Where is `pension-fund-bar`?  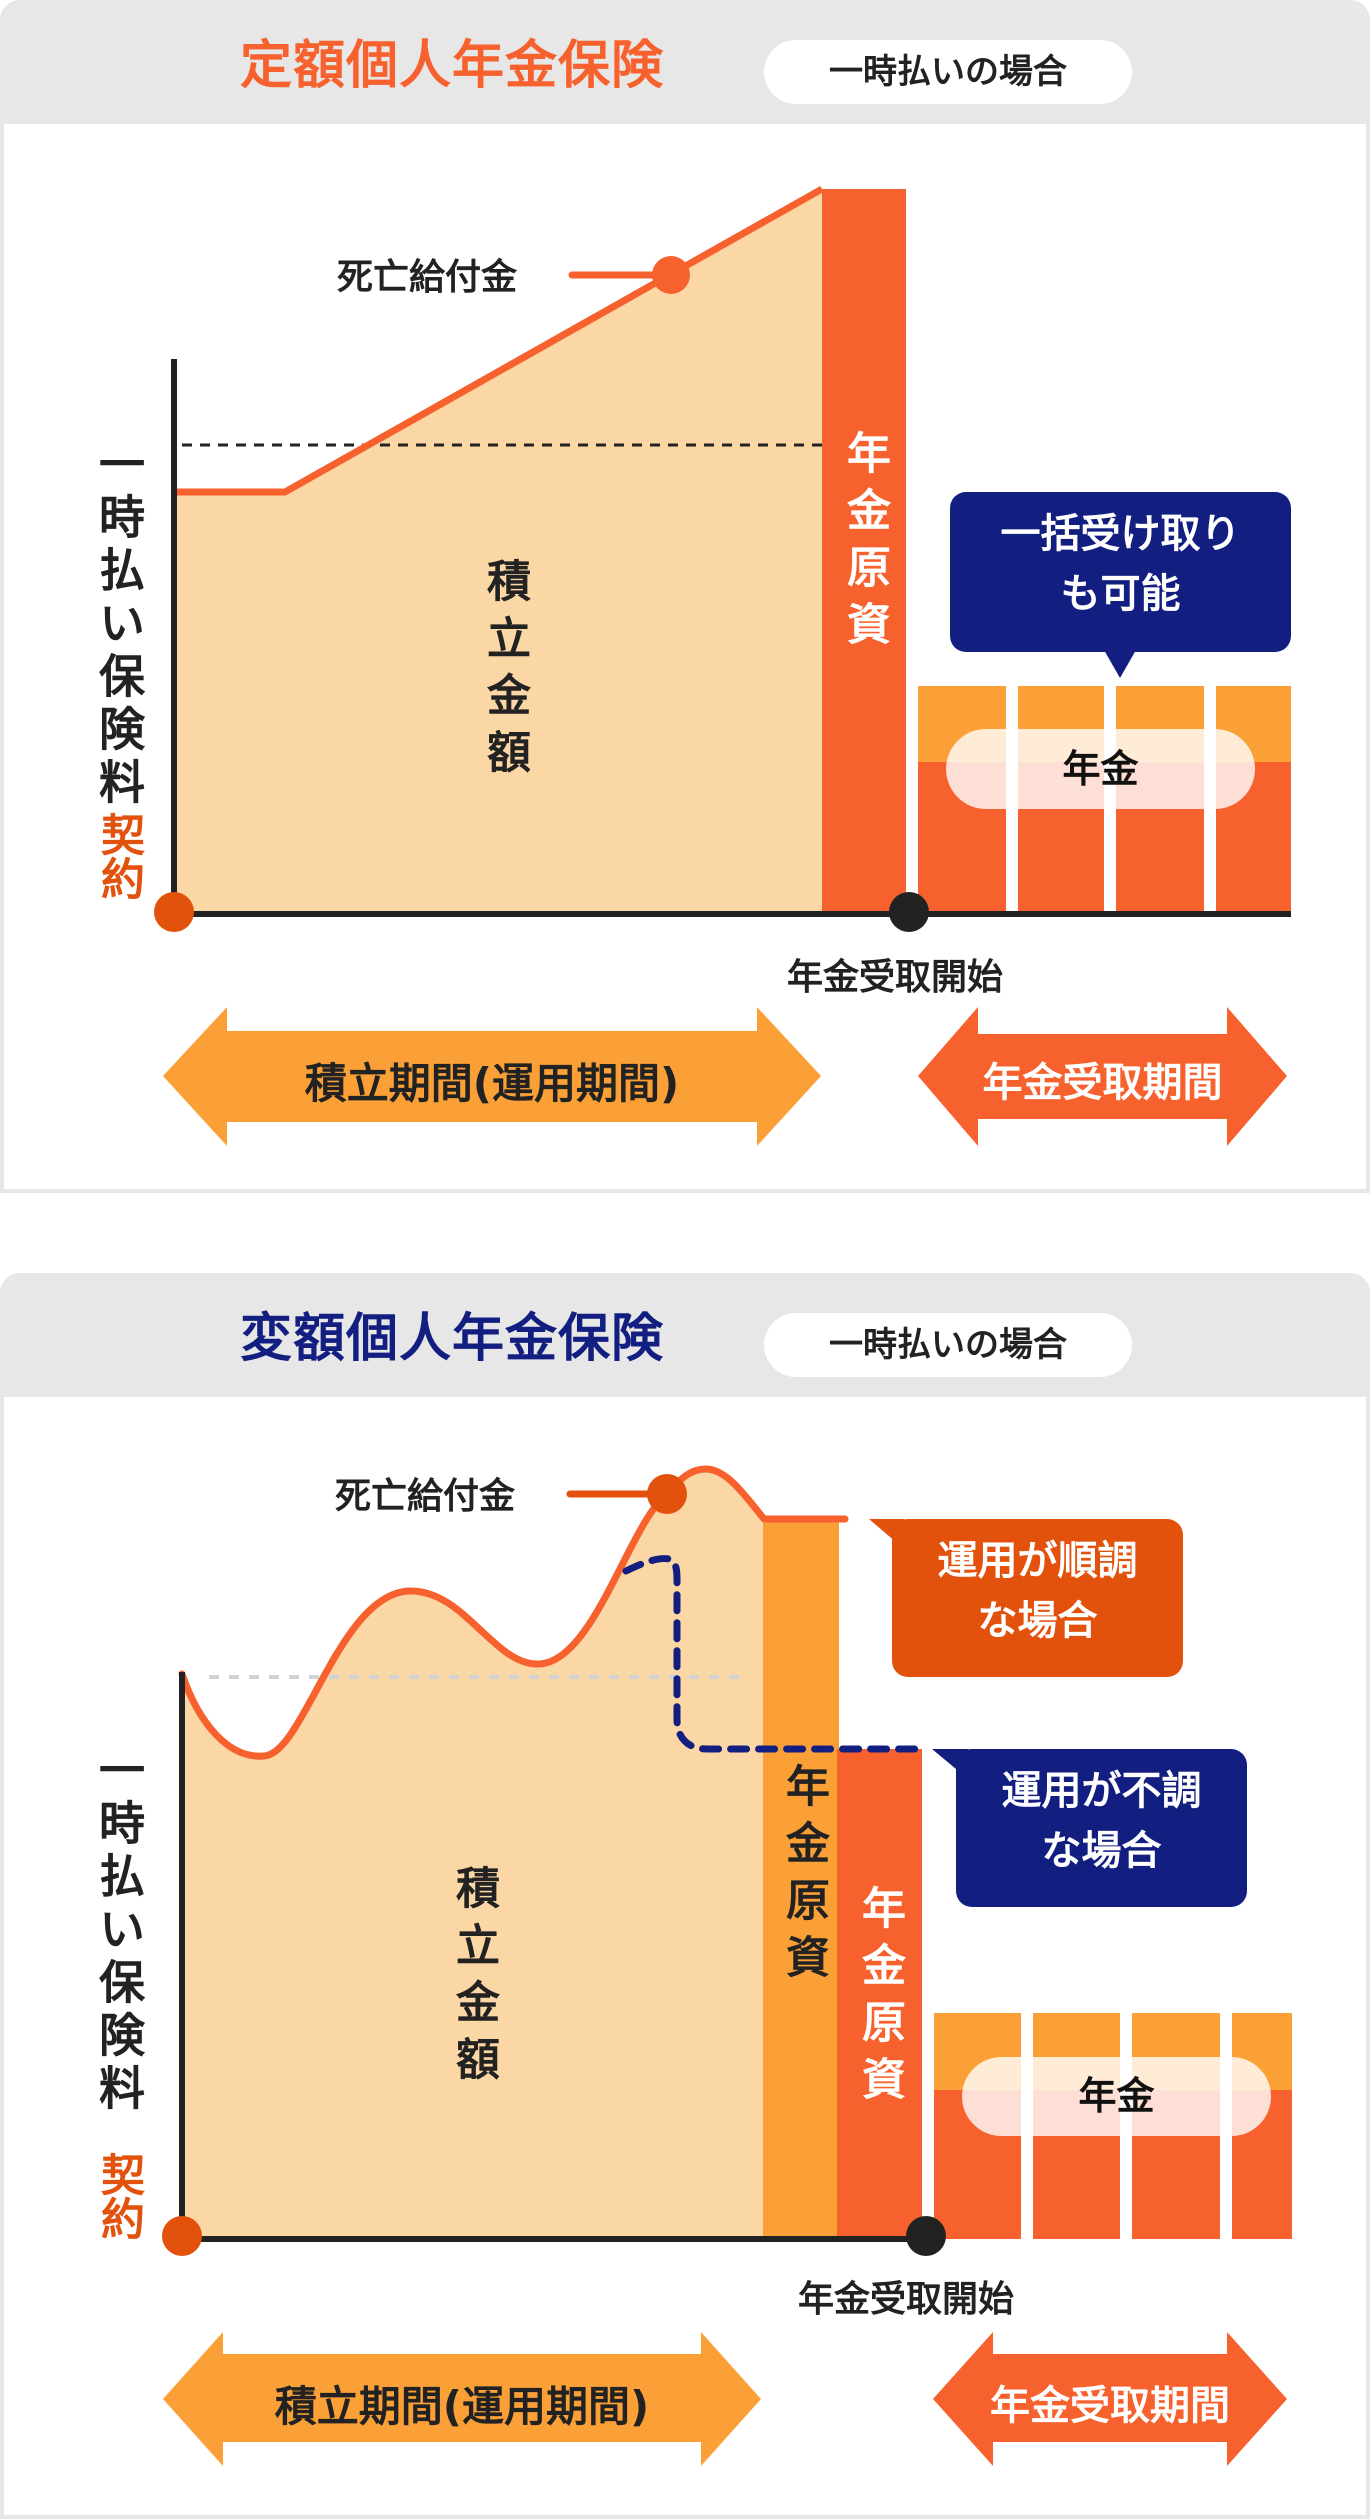 pension-fund-bar is located at coordinates (864, 551).